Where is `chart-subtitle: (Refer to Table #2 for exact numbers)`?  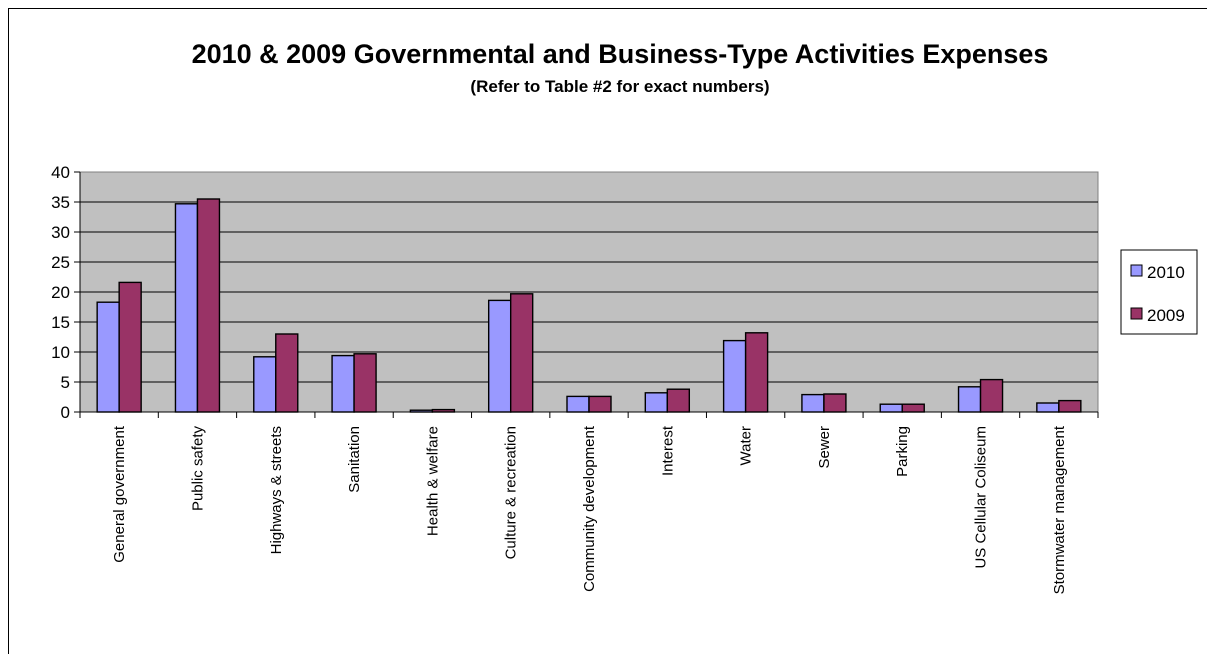 chart-subtitle: (Refer to Table #2 for exact numbers) is located at coordinates (619, 86).